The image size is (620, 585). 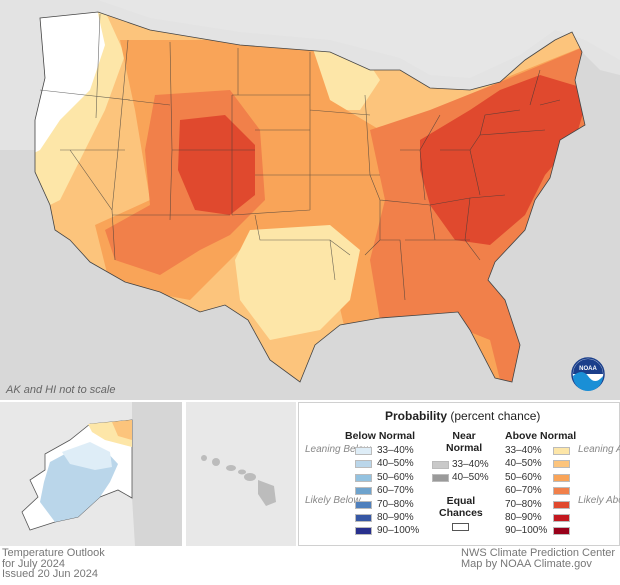 What do you see at coordinates (395, 491) in the screenshot?
I see `below-label: 60–70%` at bounding box center [395, 491].